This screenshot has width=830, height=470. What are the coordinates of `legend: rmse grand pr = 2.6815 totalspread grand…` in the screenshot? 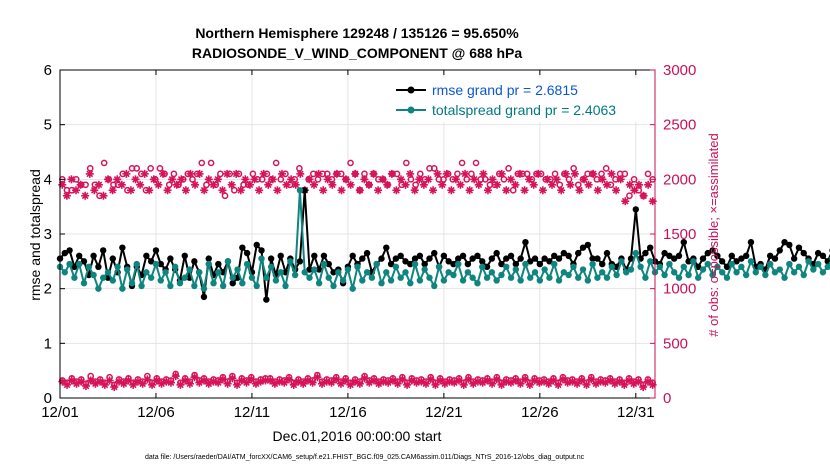 It's located at (521, 100).